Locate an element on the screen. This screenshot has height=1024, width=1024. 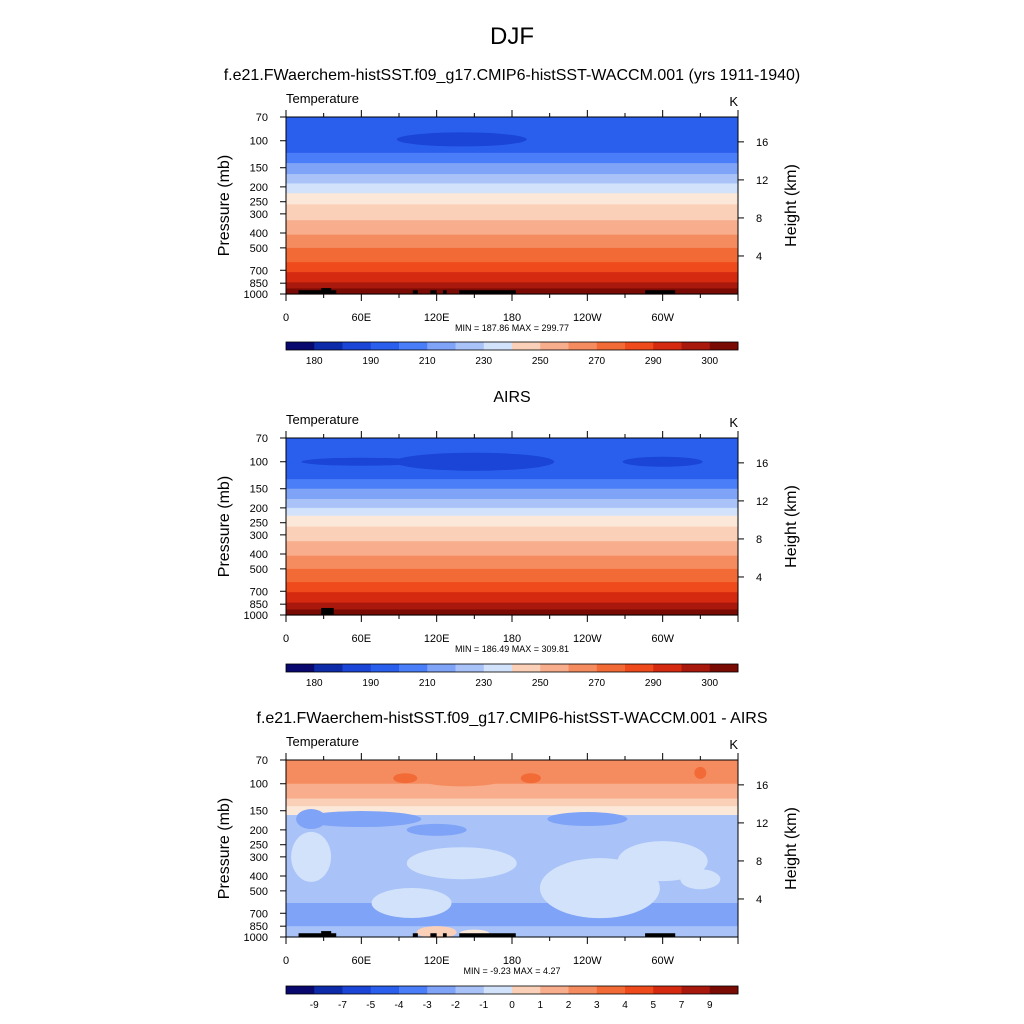
colorbar-label: 7 is located at coordinates (682, 1005).